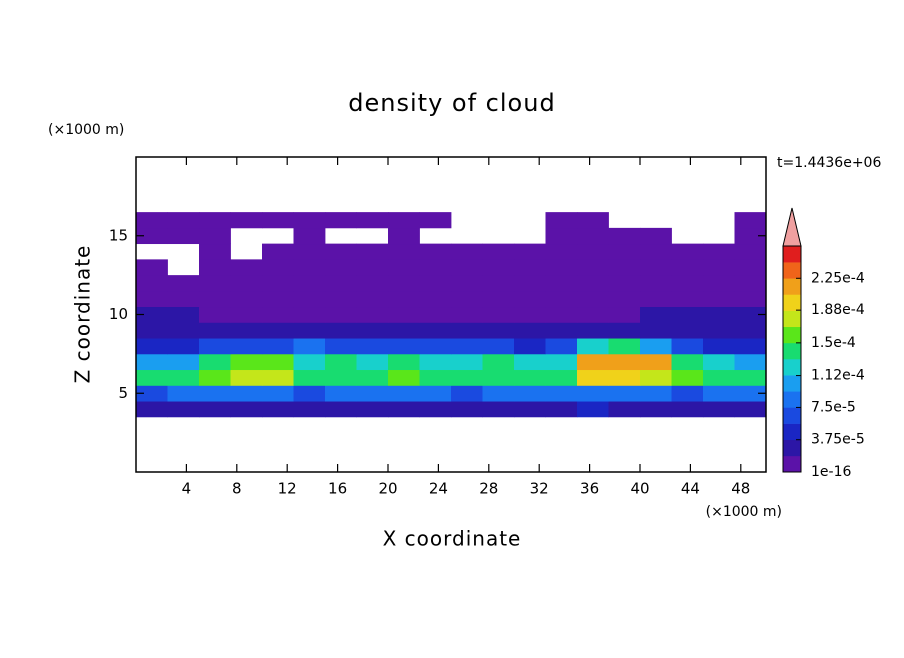  I want to click on colorbar-tick-label: 3.75e-5, so click(838, 440).